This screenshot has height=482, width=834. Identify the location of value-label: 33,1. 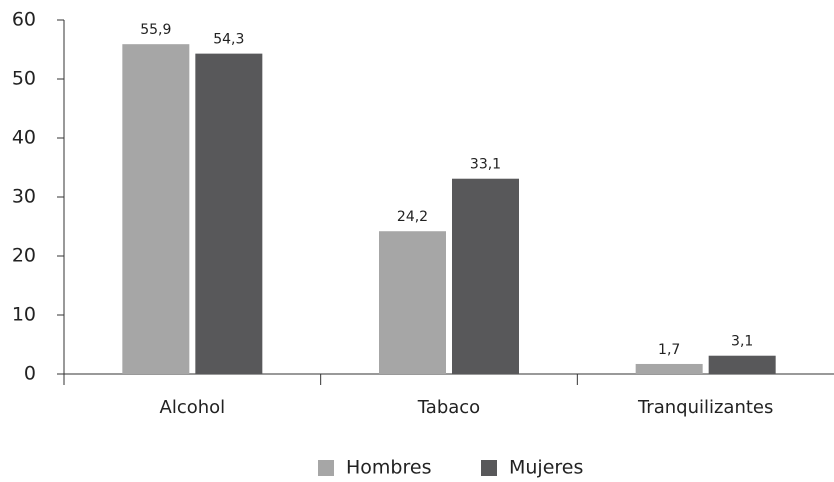
(485, 165).